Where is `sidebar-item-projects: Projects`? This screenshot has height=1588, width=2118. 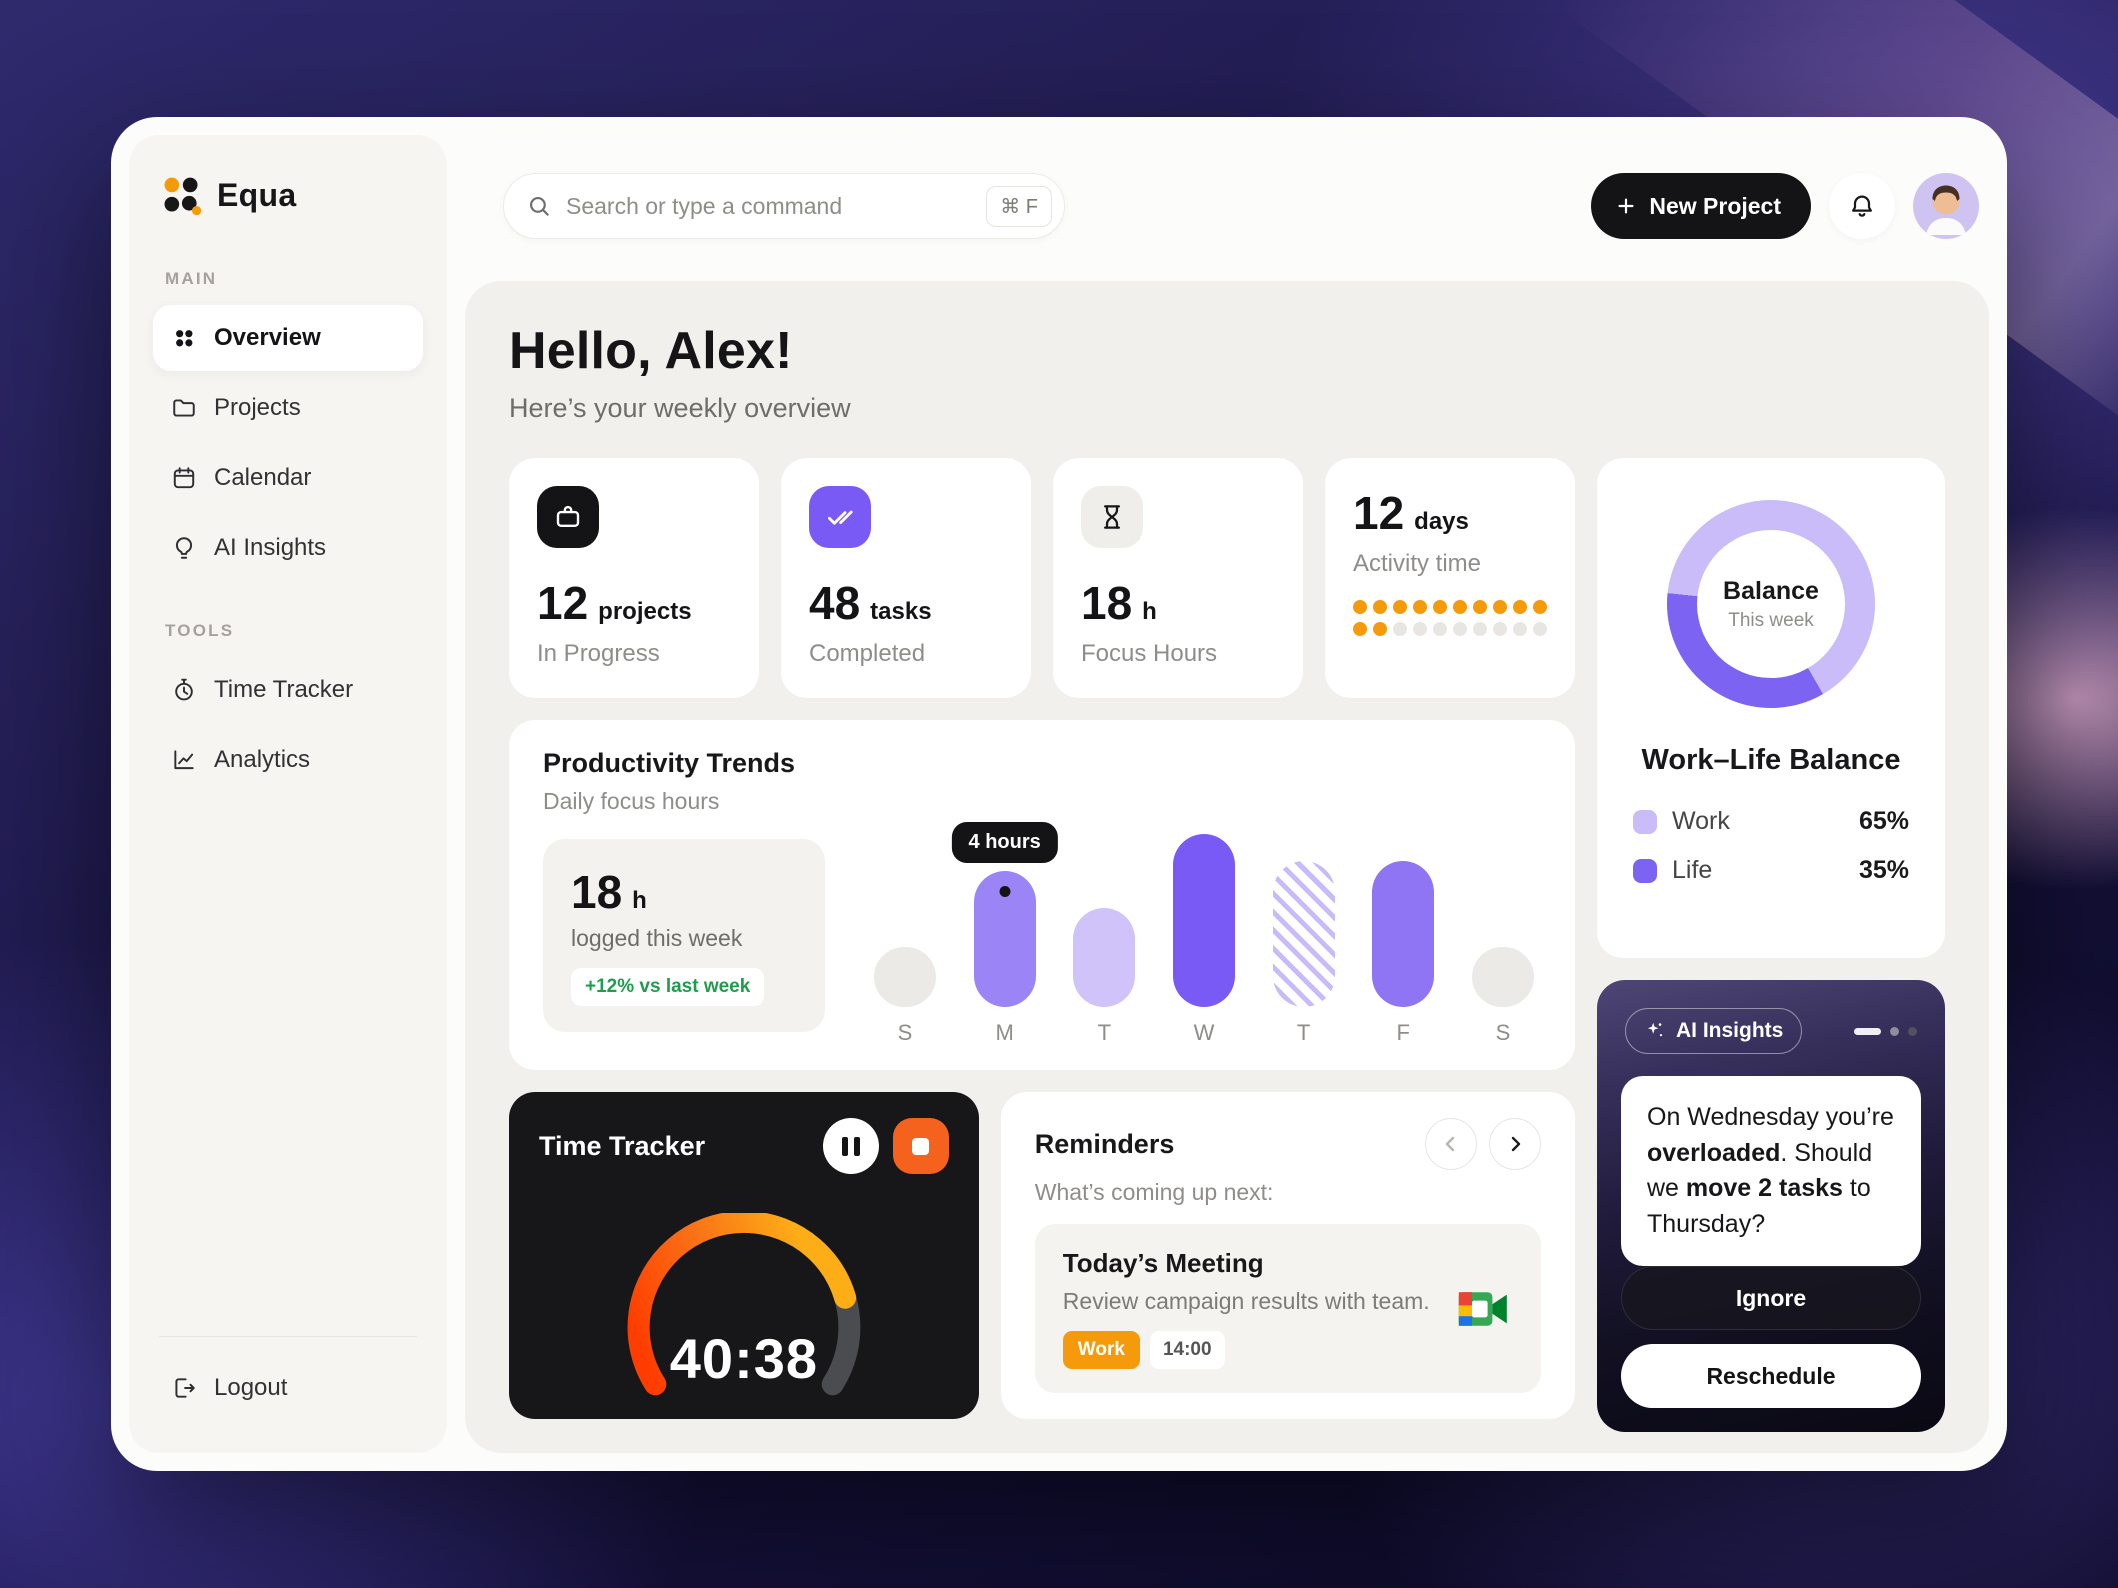
sidebar-item-projects: Projects is located at coordinates (288, 408).